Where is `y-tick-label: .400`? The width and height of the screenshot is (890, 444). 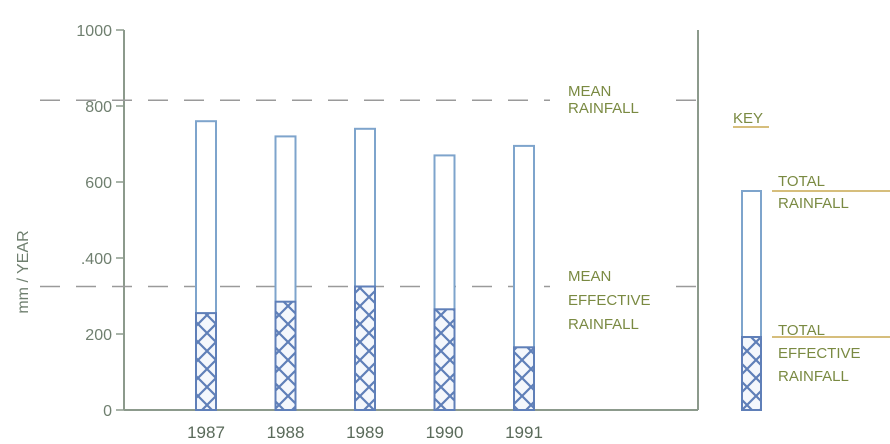
y-tick-label: .400 is located at coordinates (96, 259).